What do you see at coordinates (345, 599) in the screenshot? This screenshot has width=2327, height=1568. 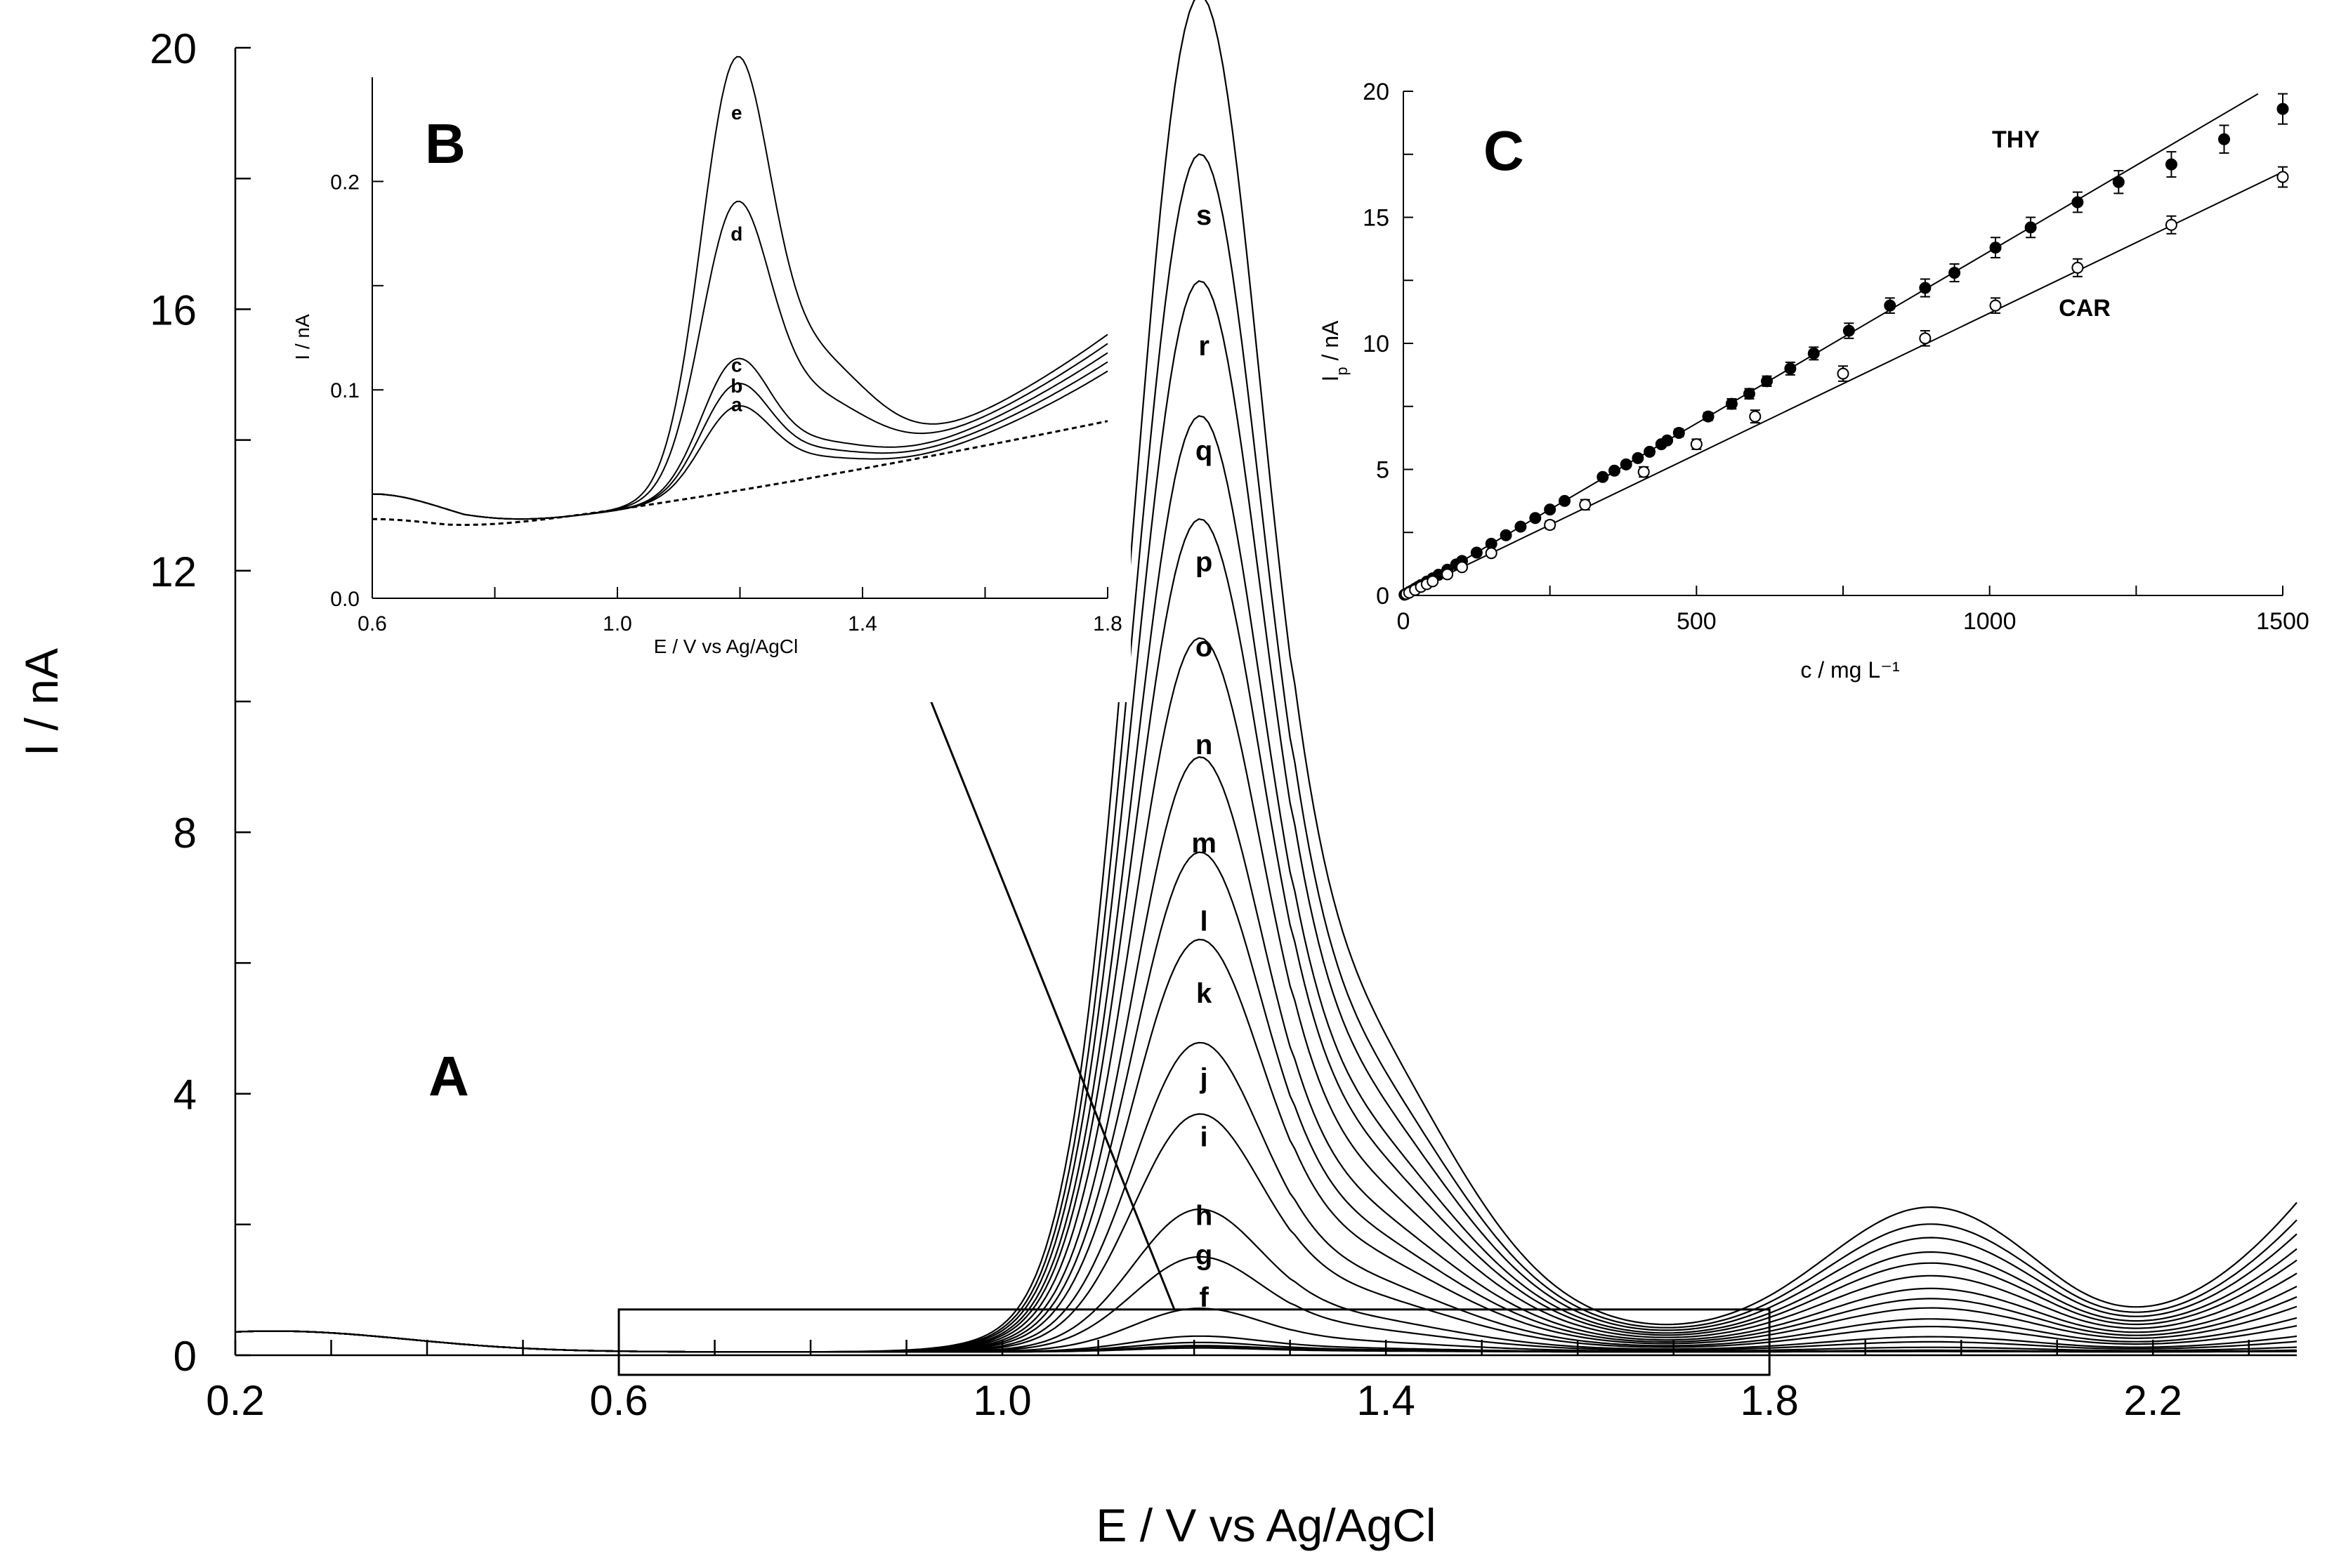 I see `y-tick-label-b: 0.0` at bounding box center [345, 599].